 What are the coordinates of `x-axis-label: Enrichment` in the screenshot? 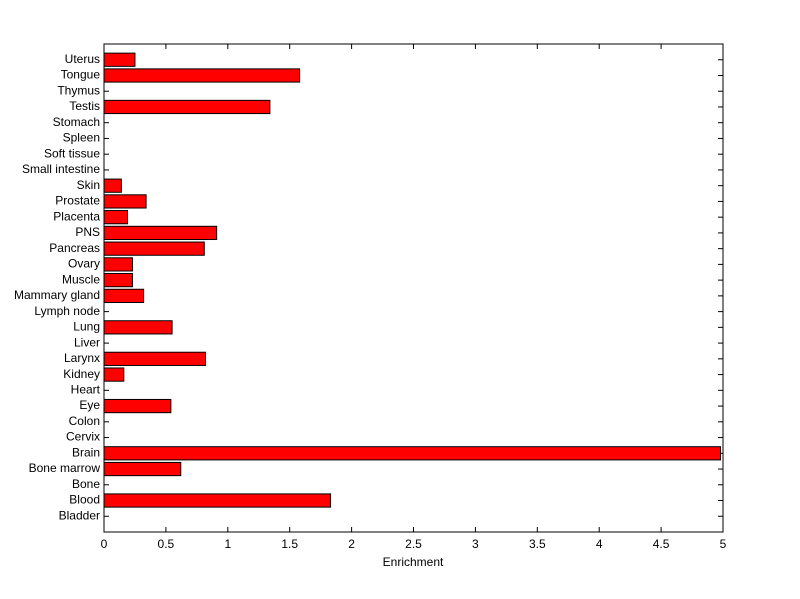 It's located at (413, 562).